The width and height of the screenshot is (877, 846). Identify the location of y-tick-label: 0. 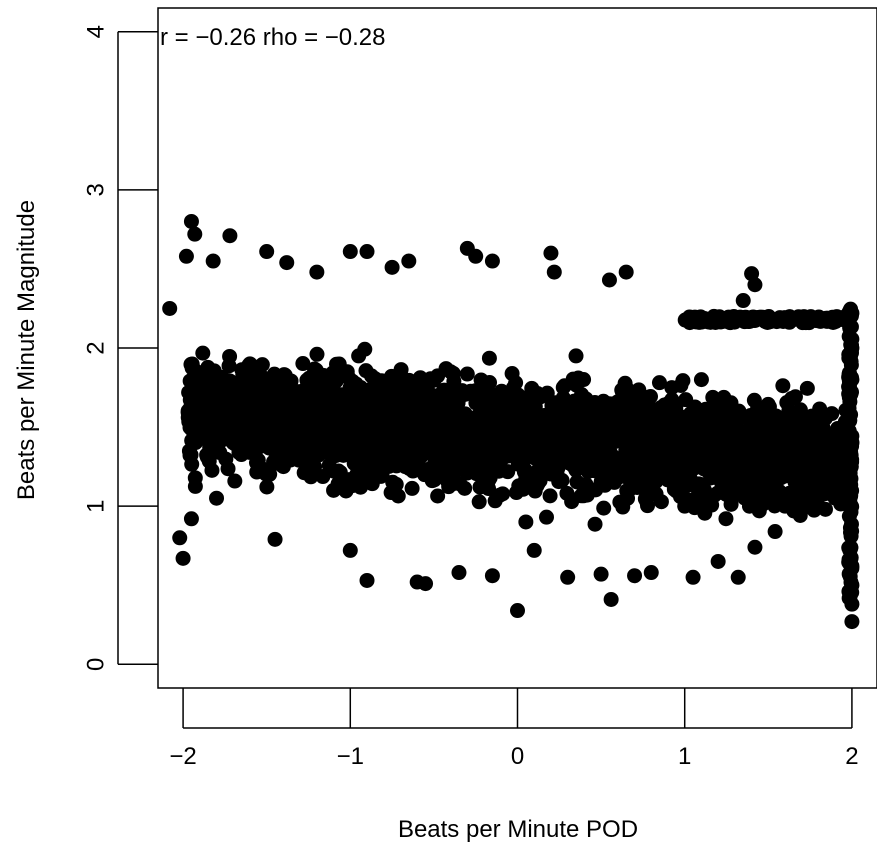
(96, 664).